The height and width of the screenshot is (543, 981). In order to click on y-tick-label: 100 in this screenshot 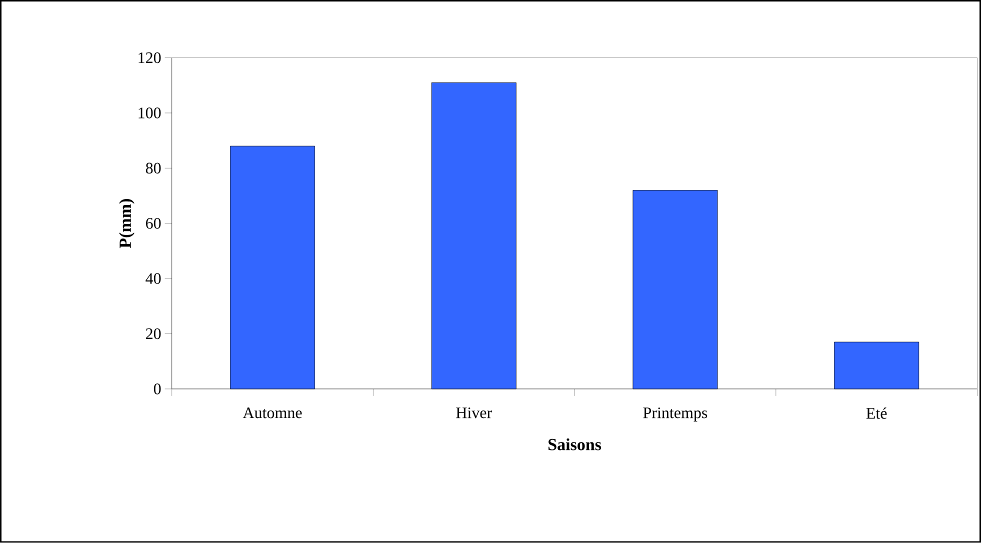, I will do `click(149, 113)`.